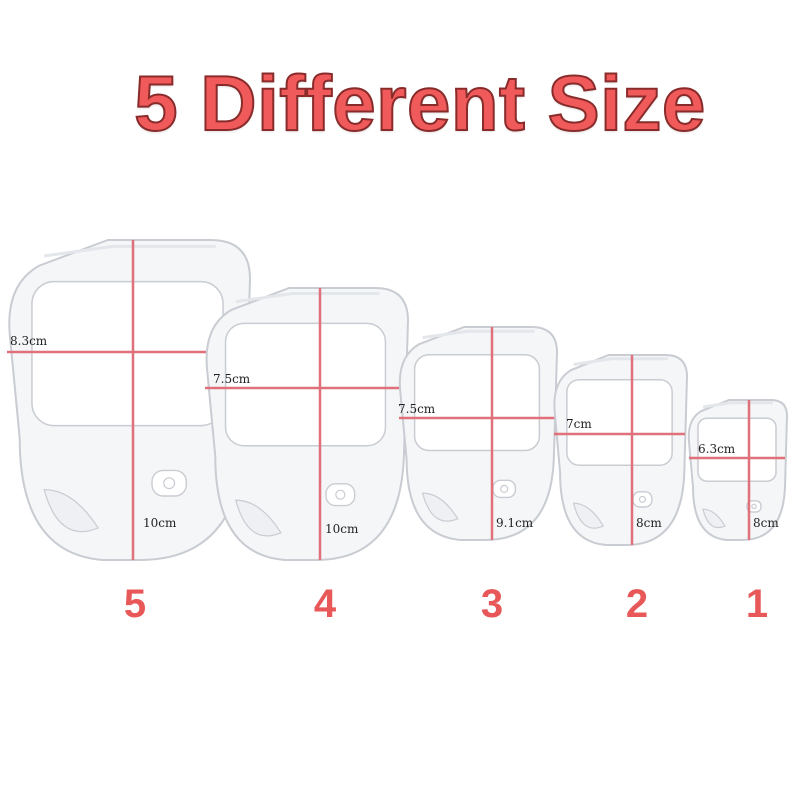 The image size is (800, 800). What do you see at coordinates (717, 449) in the screenshot?
I see `width-label-1: 6.3cm` at bounding box center [717, 449].